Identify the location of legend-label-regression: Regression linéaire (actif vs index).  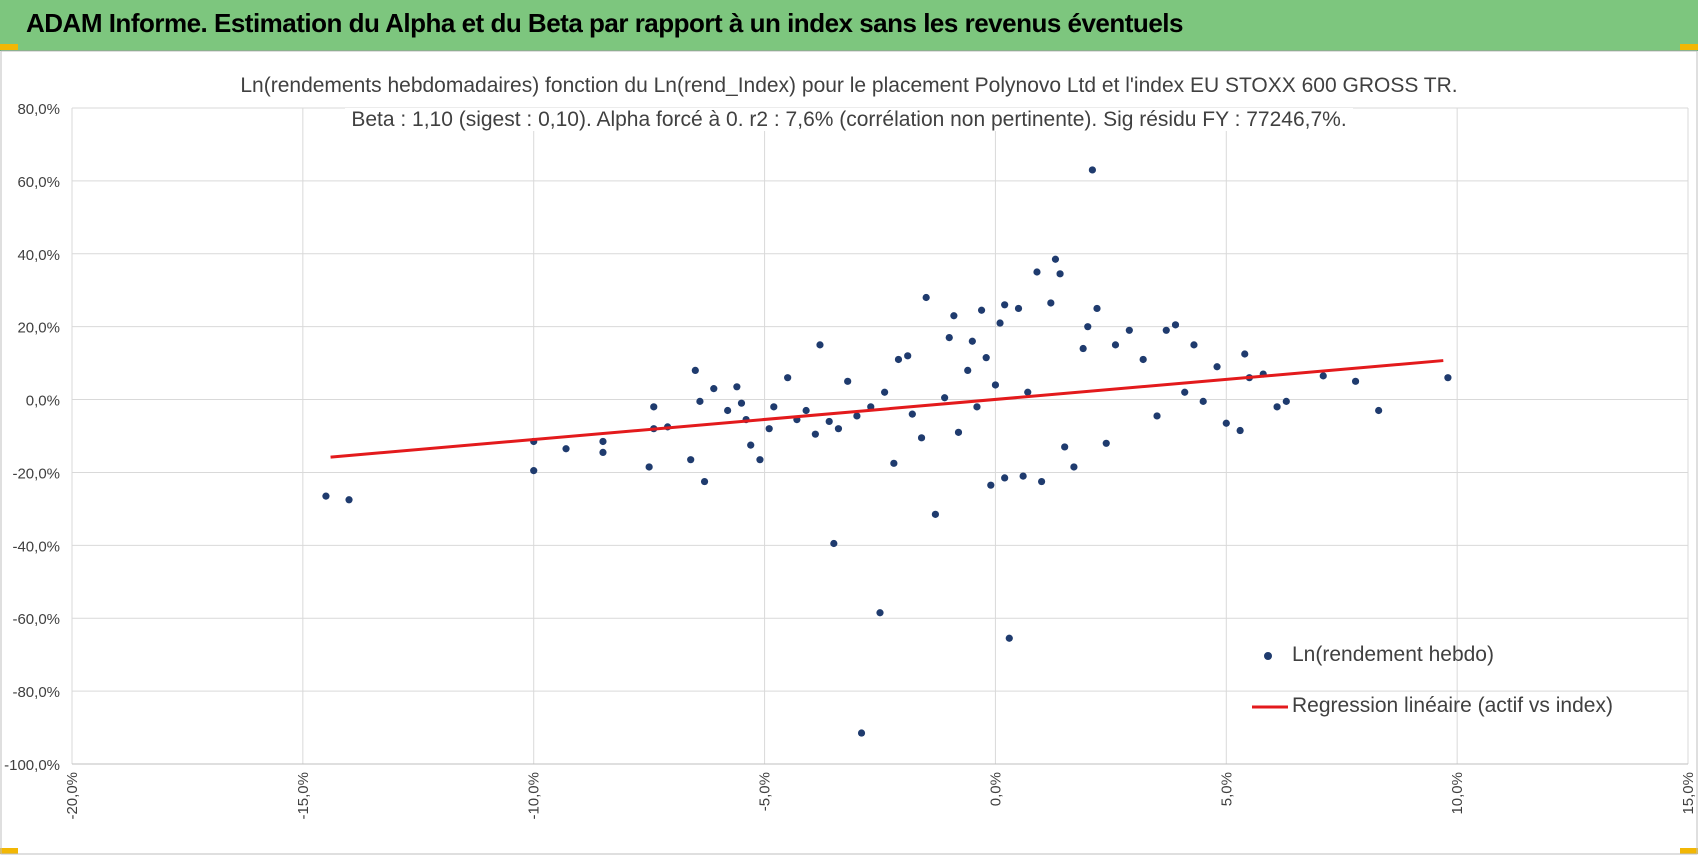
(1452, 705).